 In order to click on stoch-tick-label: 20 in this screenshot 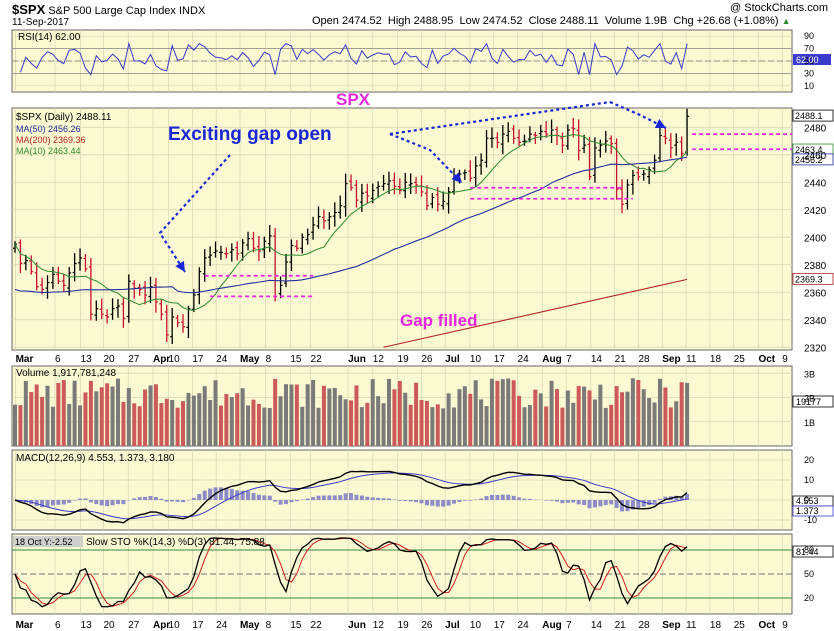, I will do `click(809, 598)`.